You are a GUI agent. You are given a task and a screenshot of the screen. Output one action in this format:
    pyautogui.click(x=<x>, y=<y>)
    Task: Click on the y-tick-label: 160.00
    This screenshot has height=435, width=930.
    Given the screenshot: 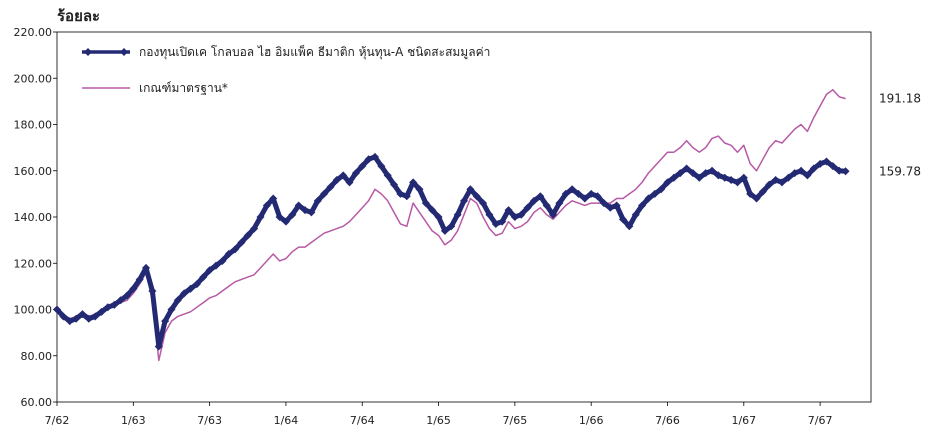 What is the action you would take?
    pyautogui.click(x=33, y=171)
    